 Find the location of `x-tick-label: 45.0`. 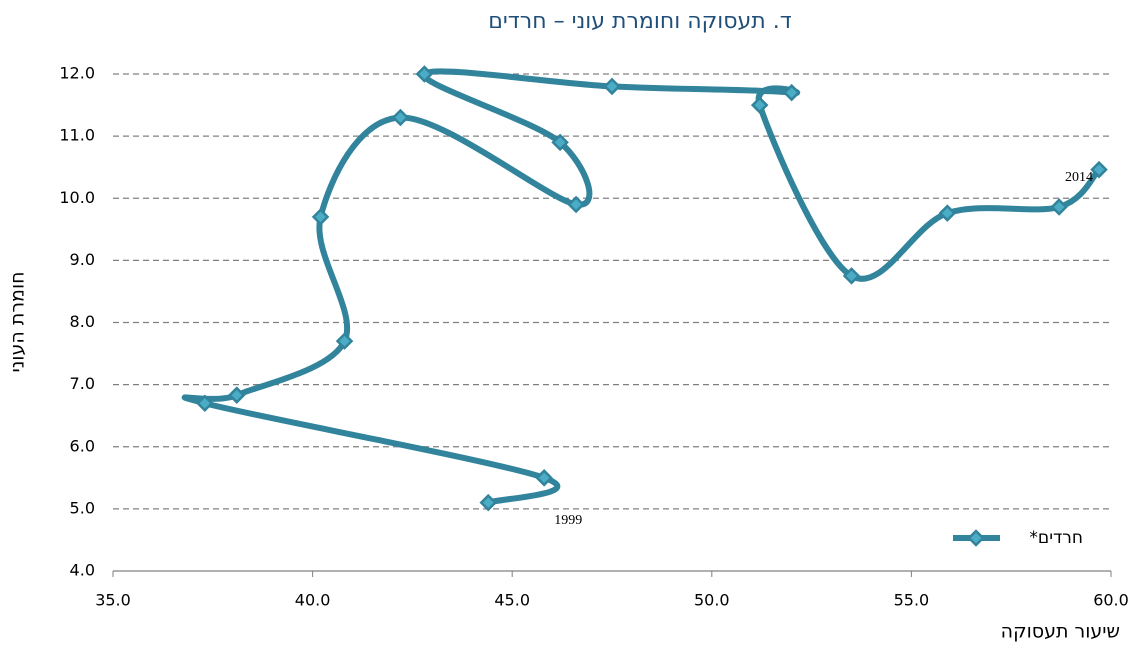

x-tick-label: 45.0 is located at coordinates (512, 600).